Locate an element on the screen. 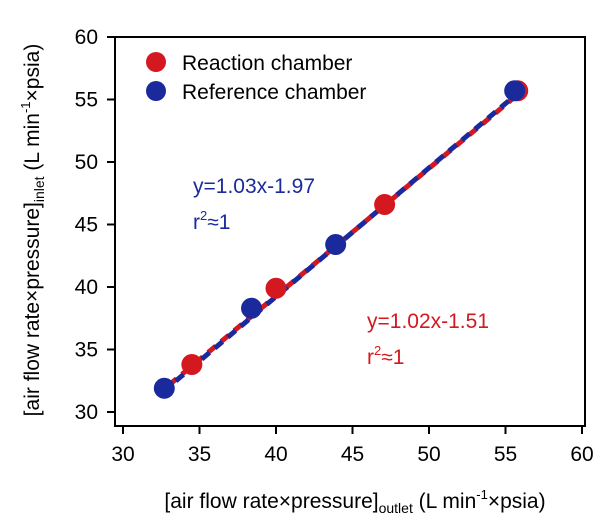 Image resolution: width=597 pixels, height=524 pixels. fit-equation-reference: y=1.03x-1.97 is located at coordinates (254, 186).